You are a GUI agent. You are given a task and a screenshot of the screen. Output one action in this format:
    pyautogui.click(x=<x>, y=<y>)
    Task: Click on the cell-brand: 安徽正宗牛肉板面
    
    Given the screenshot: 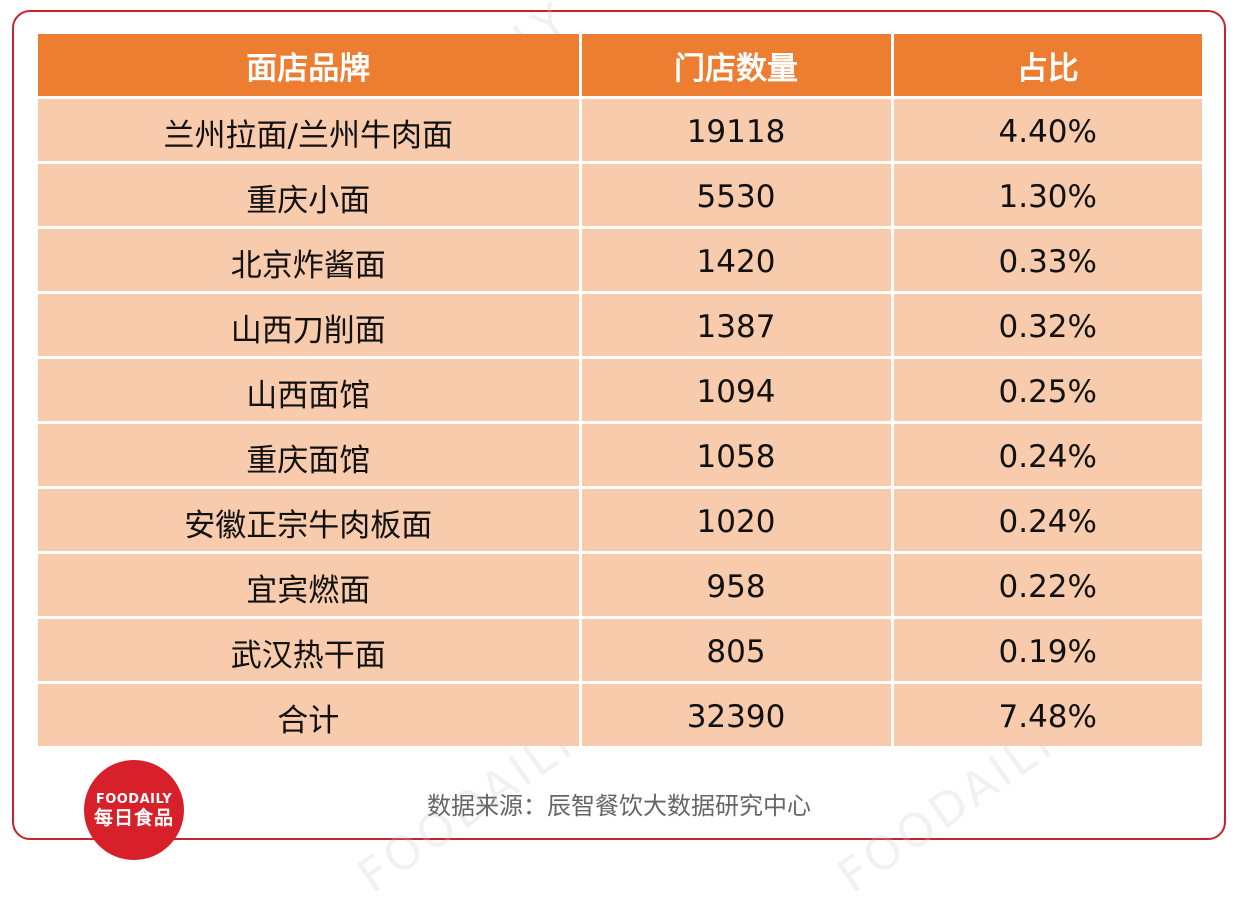 What is the action you would take?
    pyautogui.click(x=310, y=520)
    